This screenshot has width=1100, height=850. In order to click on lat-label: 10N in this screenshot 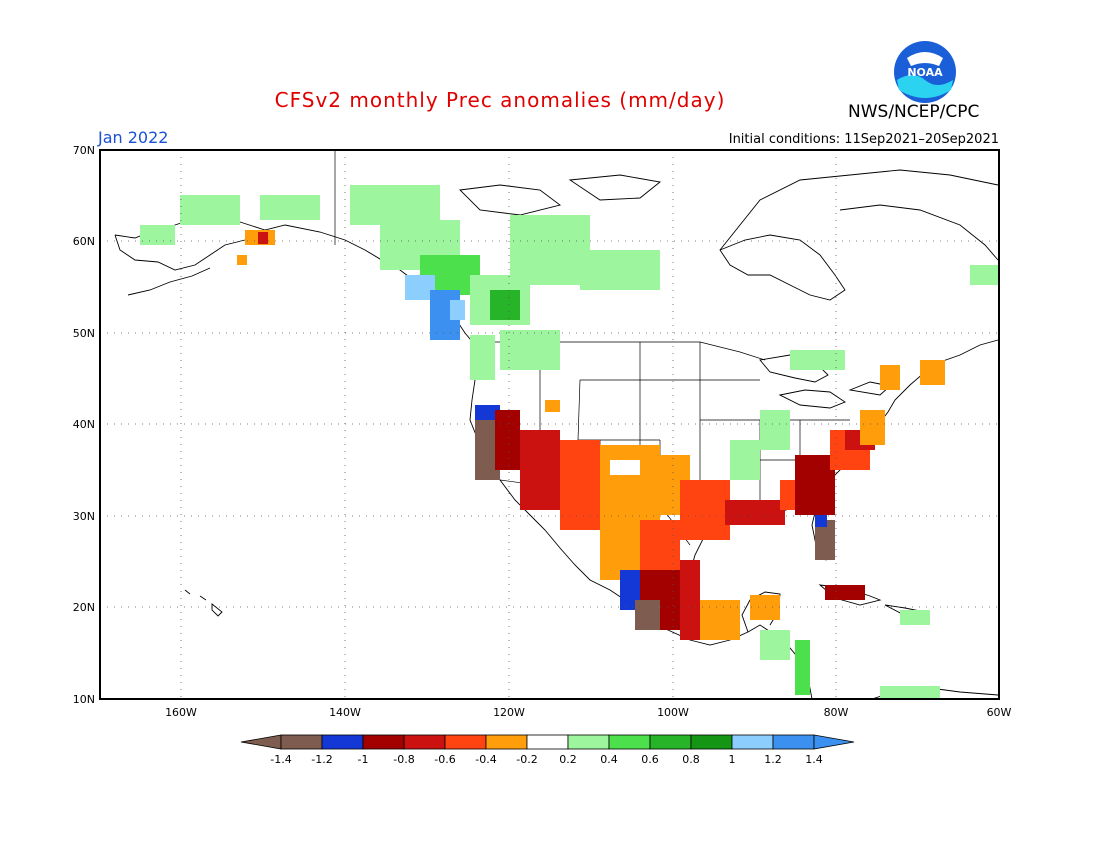, I will do `click(84, 699)`.